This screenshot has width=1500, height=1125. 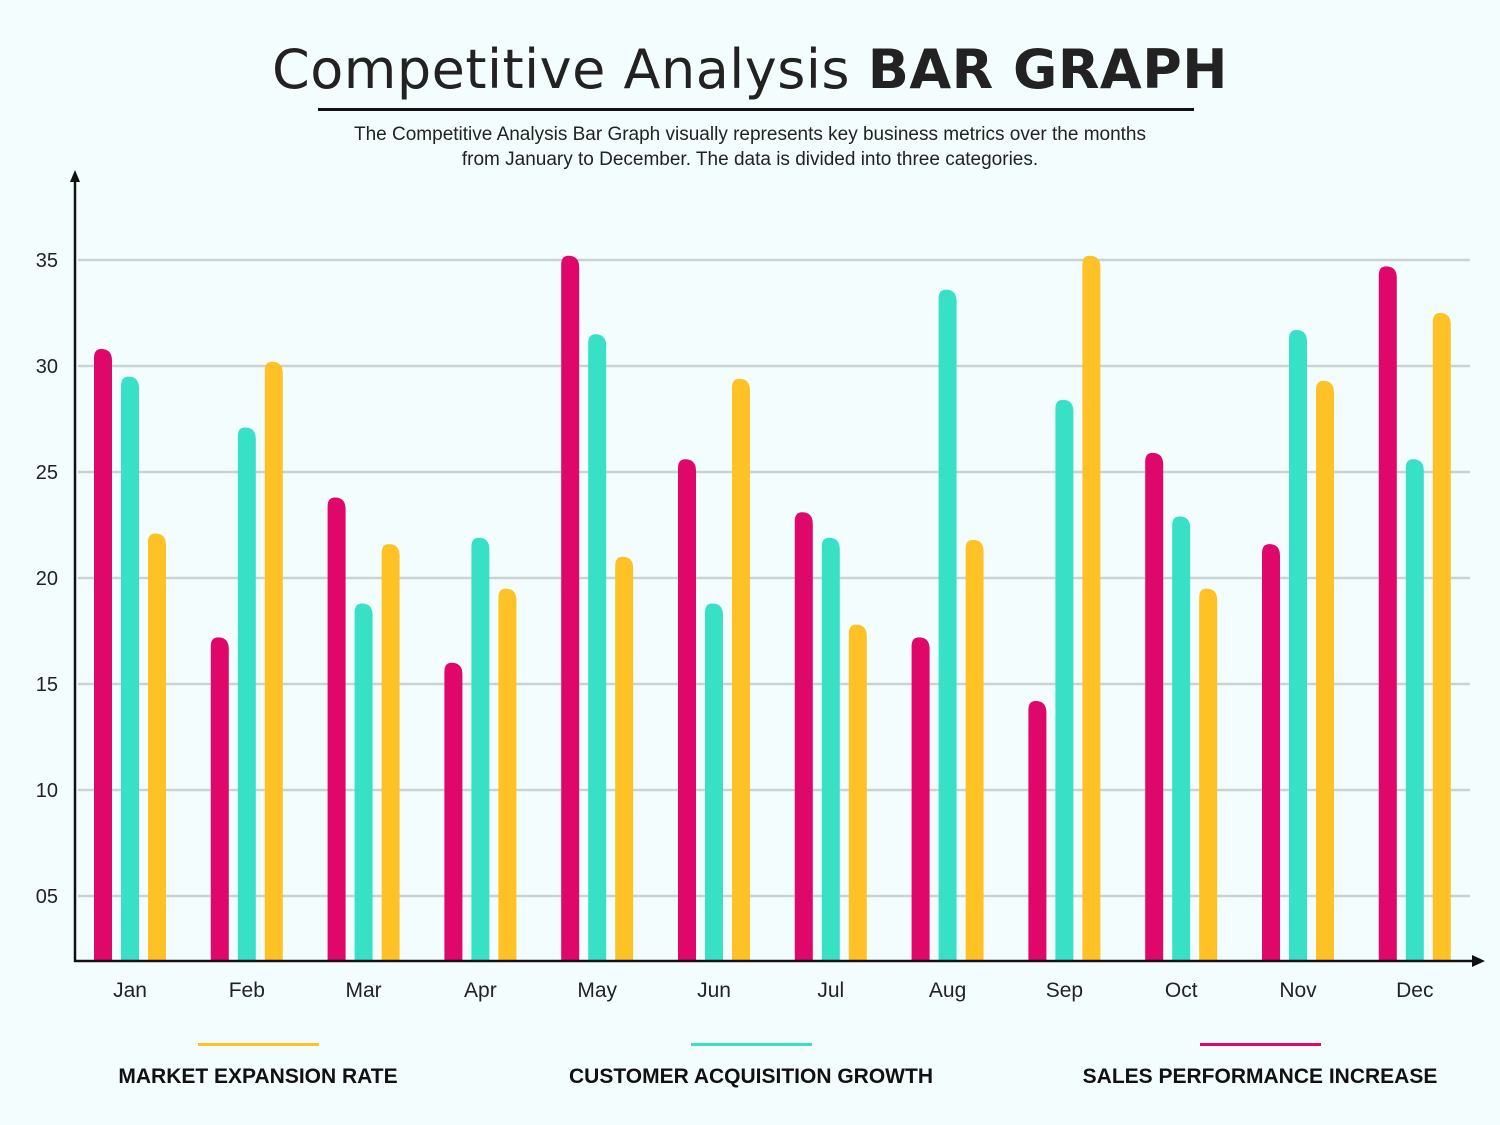 I want to click on bar-aug-market, so click(x=974, y=750).